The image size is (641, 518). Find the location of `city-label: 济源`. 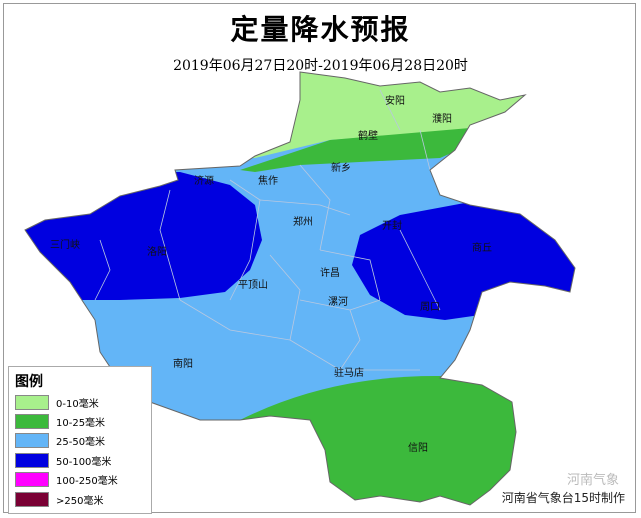

city-label: 济源 is located at coordinates (204, 180).